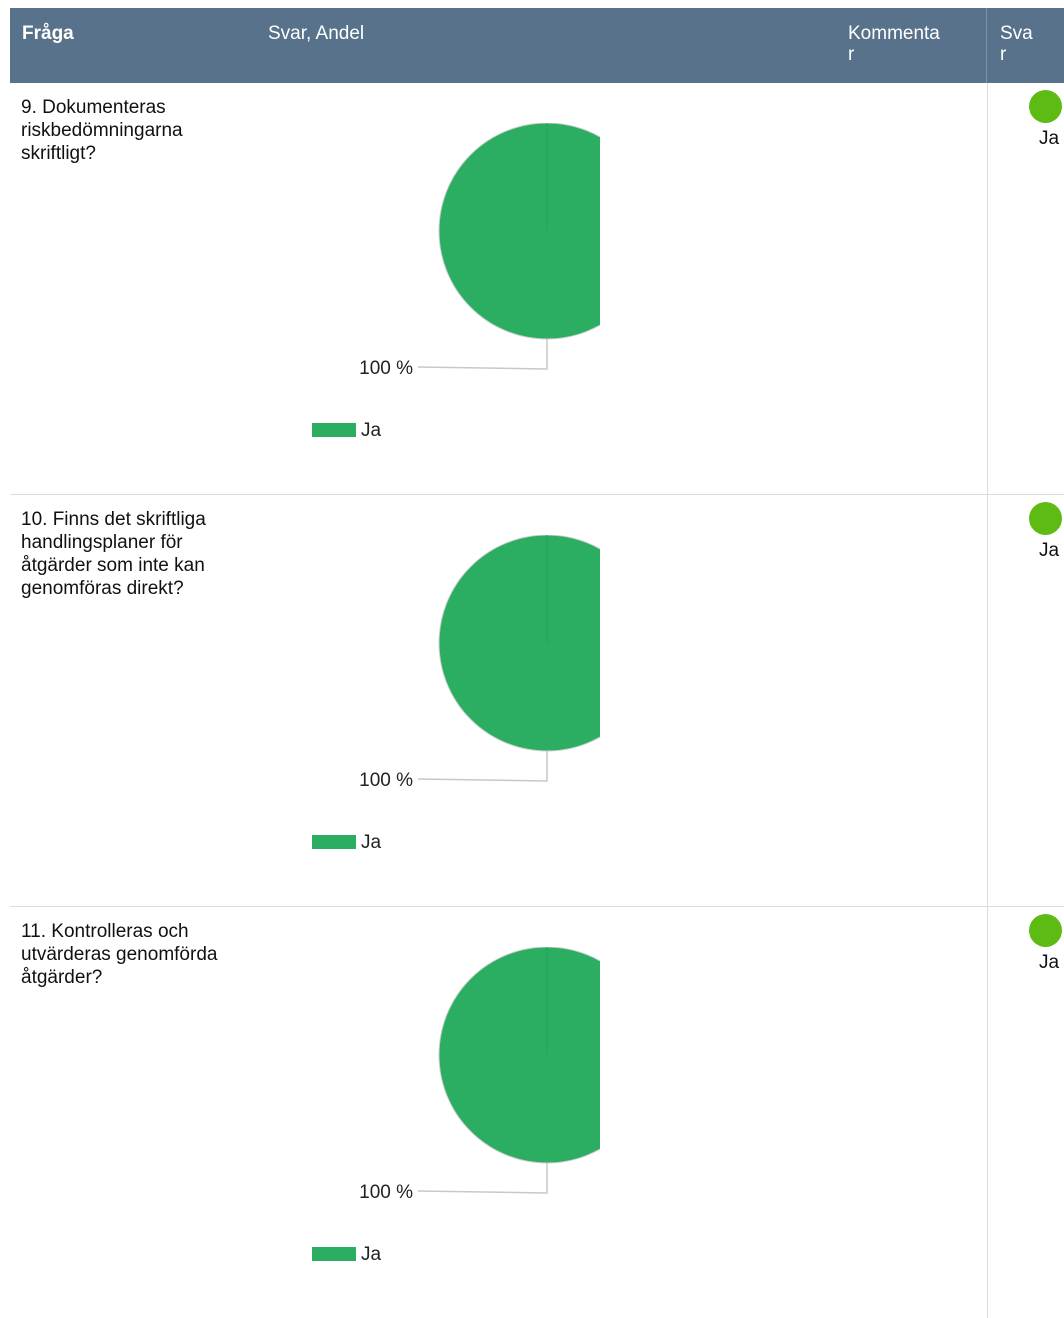 Image resolution: width=1064 pixels, height=1318 pixels. Describe the element at coordinates (894, 44) in the screenshot. I see `header-kommentar: Kommenta r` at that location.